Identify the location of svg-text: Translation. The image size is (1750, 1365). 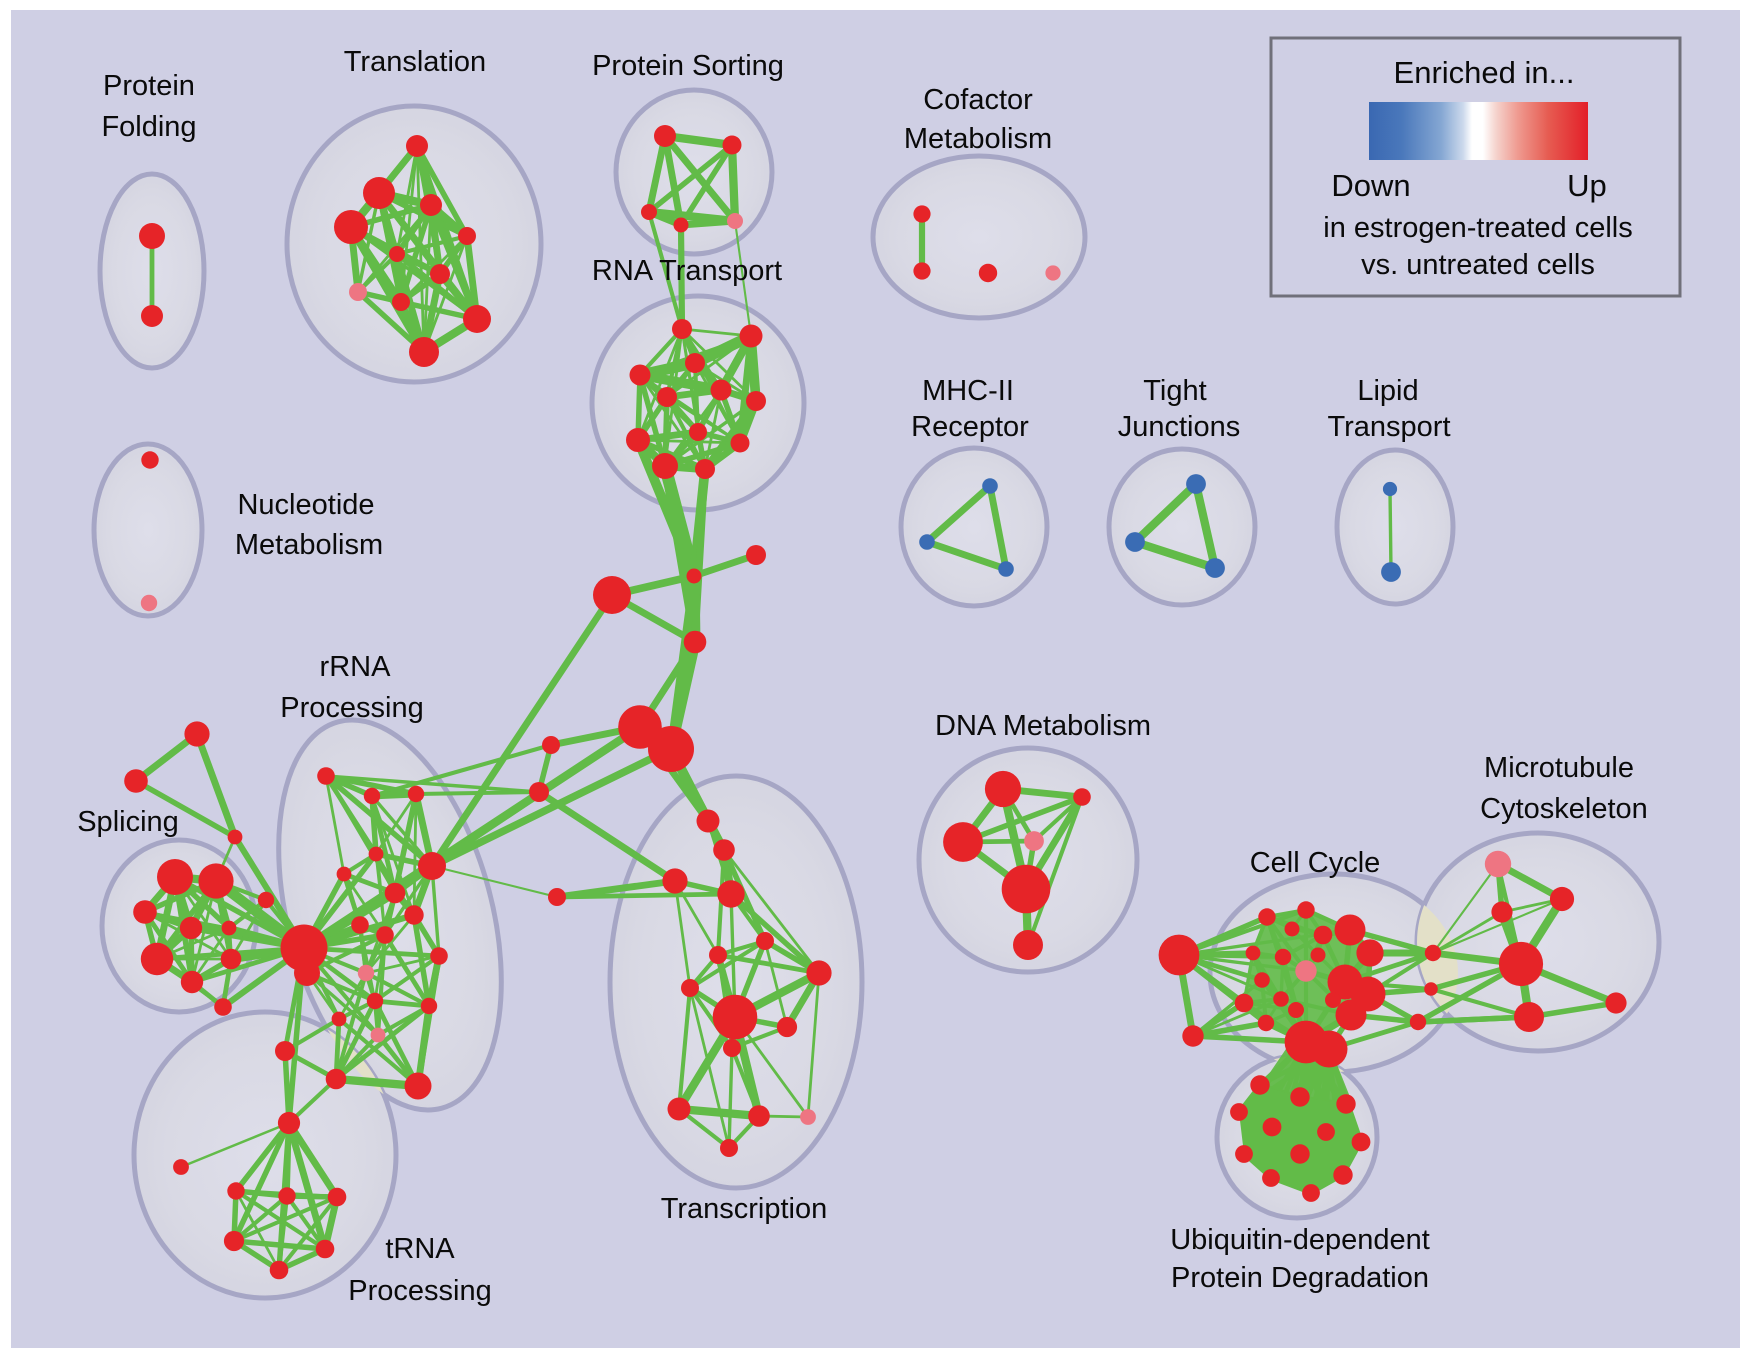
(415, 62).